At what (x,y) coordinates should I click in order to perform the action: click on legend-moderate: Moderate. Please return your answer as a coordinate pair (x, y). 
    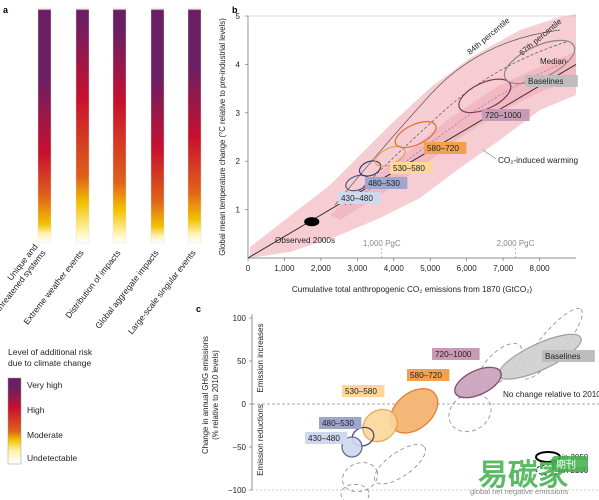
    Looking at the image, I should click on (45, 435).